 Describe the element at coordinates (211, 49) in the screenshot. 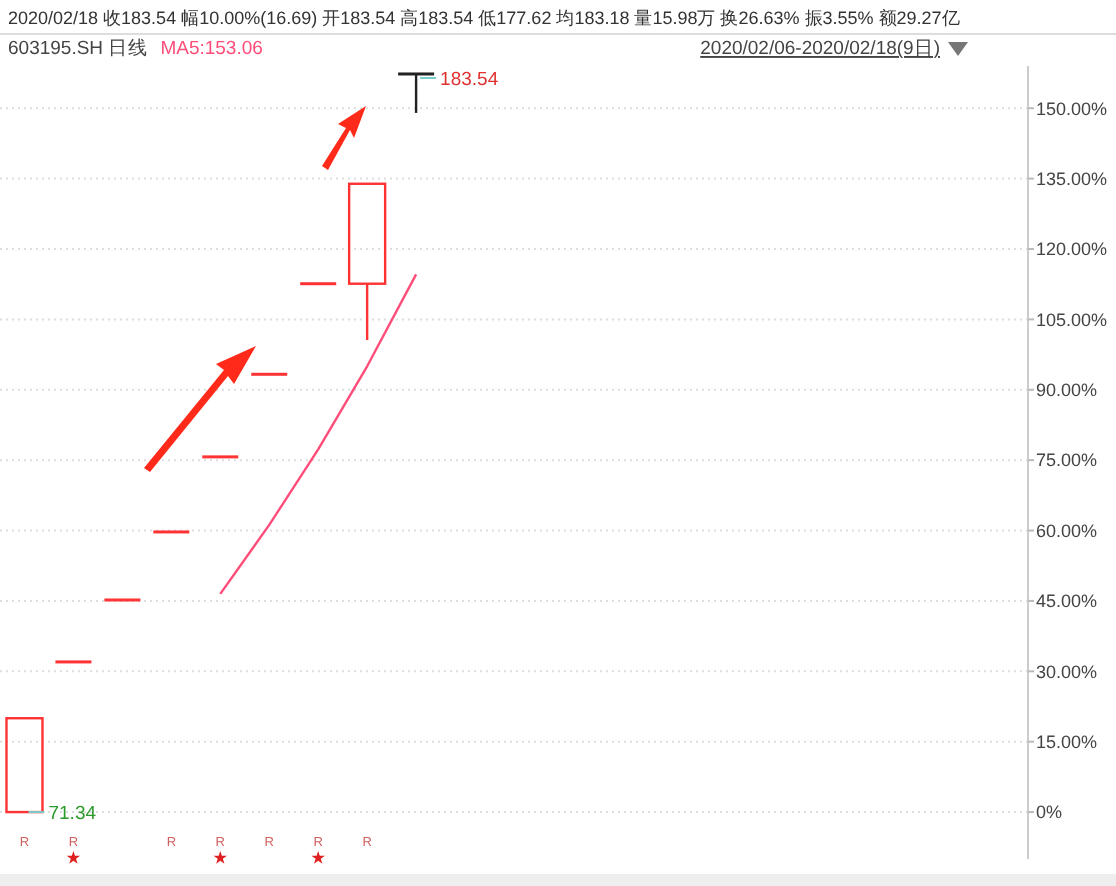

I see `text: MA5:153.06` at that location.